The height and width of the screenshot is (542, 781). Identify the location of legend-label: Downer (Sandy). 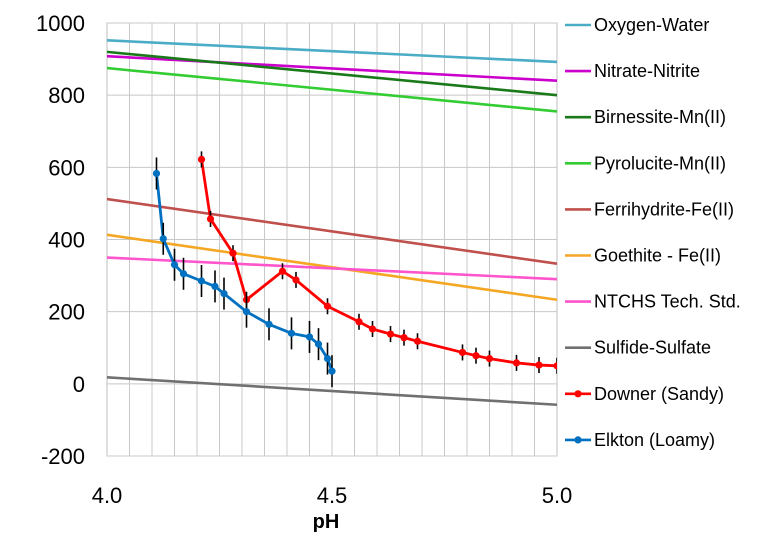
(659, 394).